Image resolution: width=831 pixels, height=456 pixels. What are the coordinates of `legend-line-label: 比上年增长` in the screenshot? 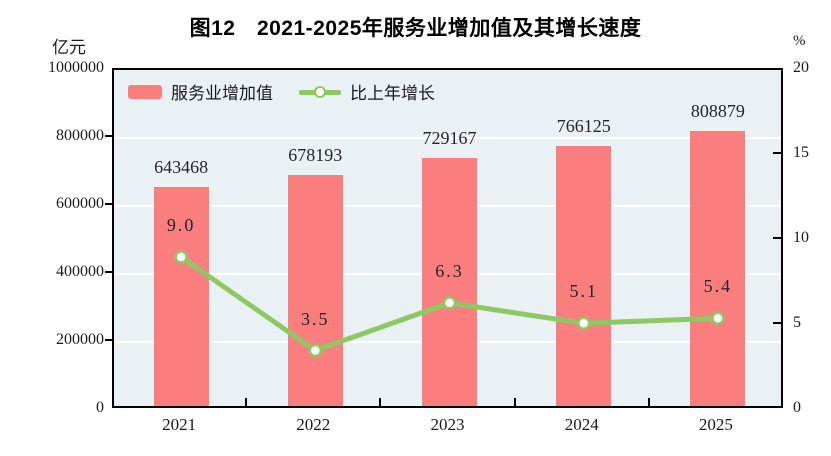 It's located at (392, 93).